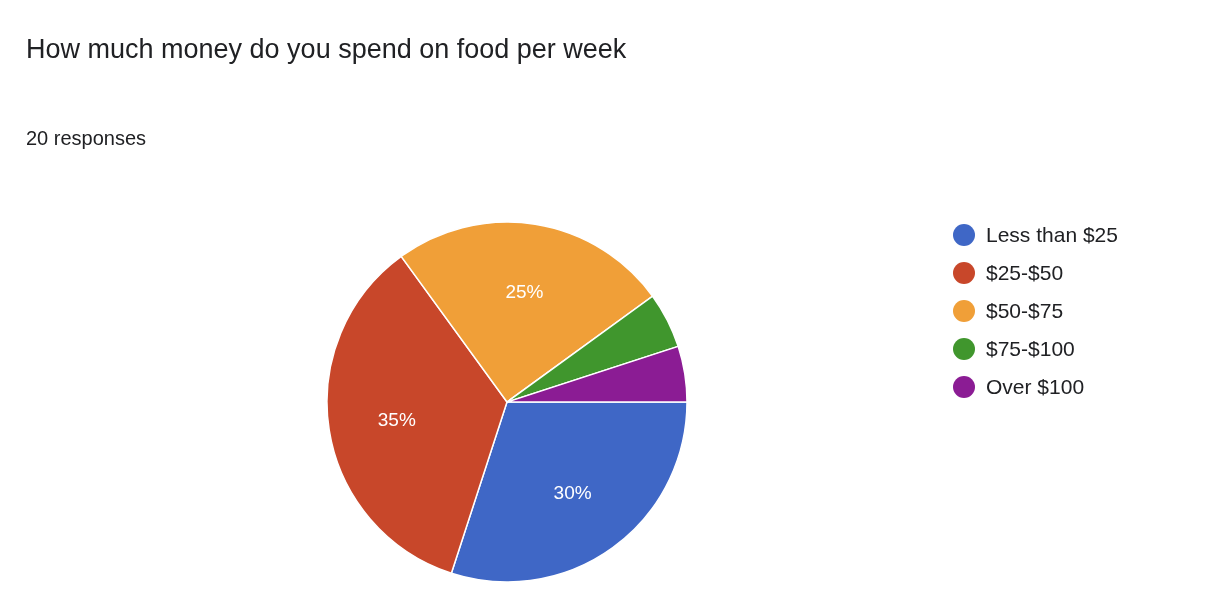 The width and height of the screenshot is (1229, 610). Describe the element at coordinates (396, 420) in the screenshot. I see `data-label: 35%` at that location.